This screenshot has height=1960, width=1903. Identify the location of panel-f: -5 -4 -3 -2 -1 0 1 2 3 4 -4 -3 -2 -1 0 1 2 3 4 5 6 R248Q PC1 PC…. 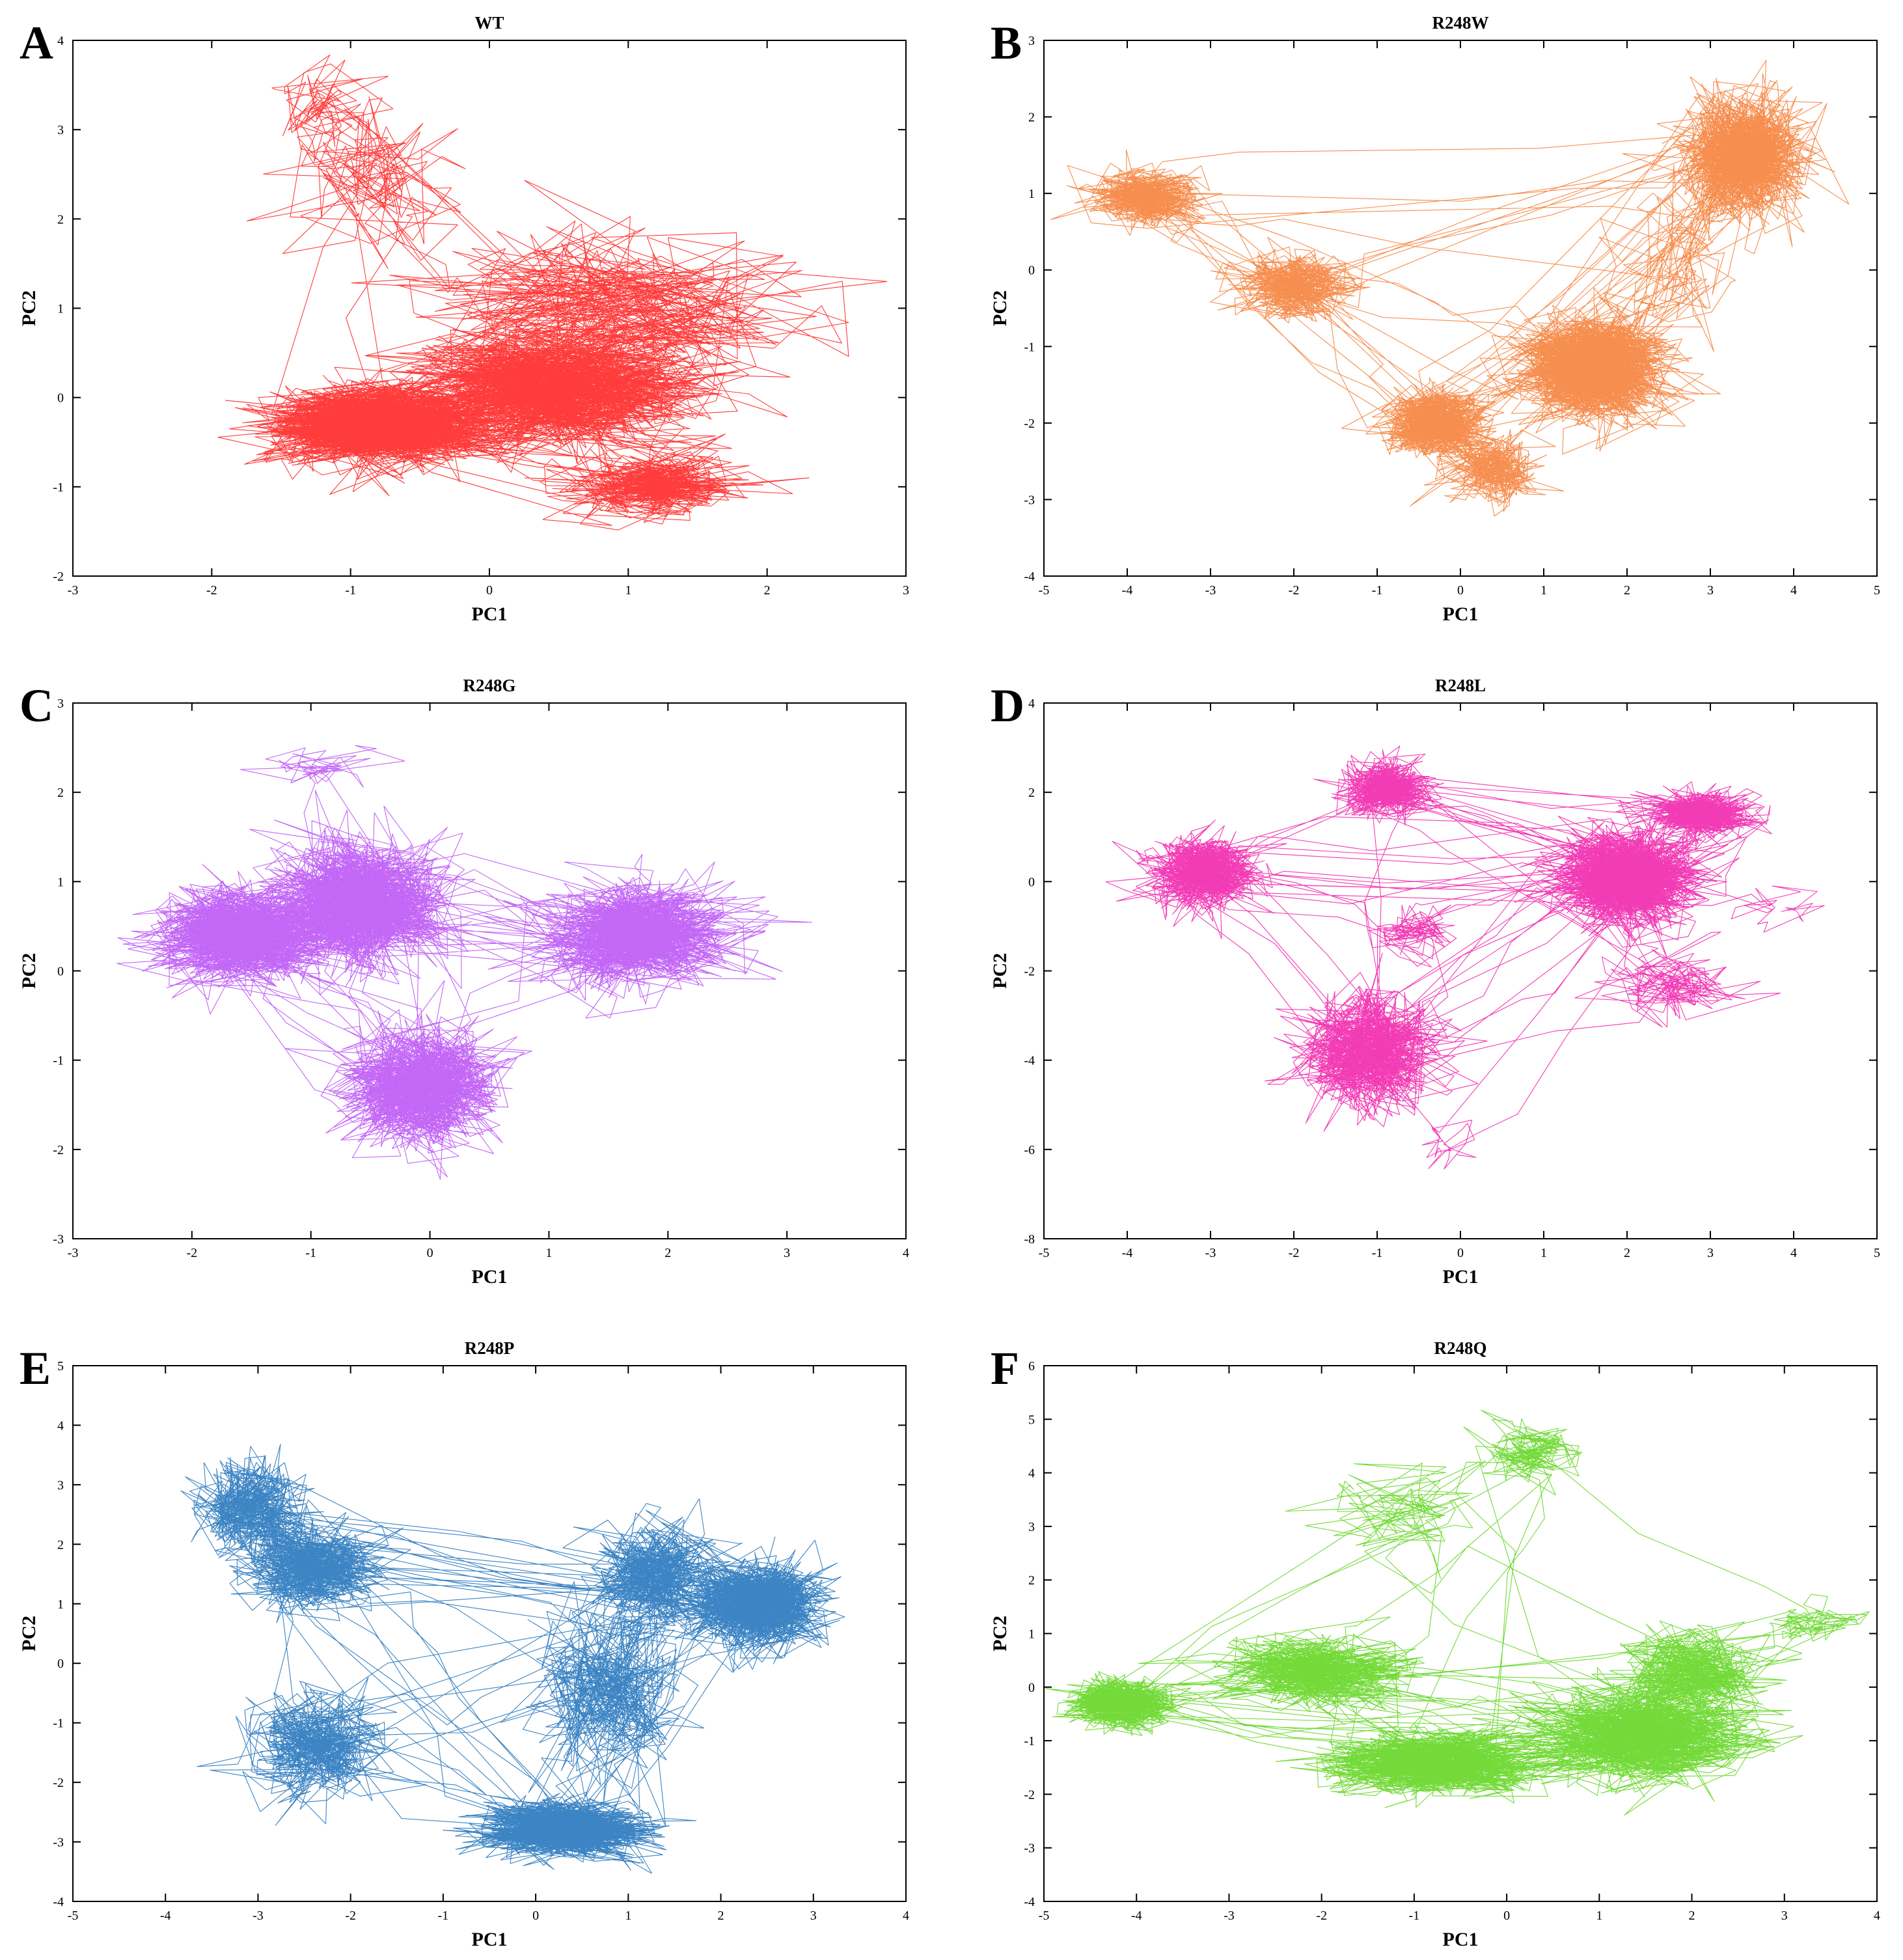
(1434, 1644).